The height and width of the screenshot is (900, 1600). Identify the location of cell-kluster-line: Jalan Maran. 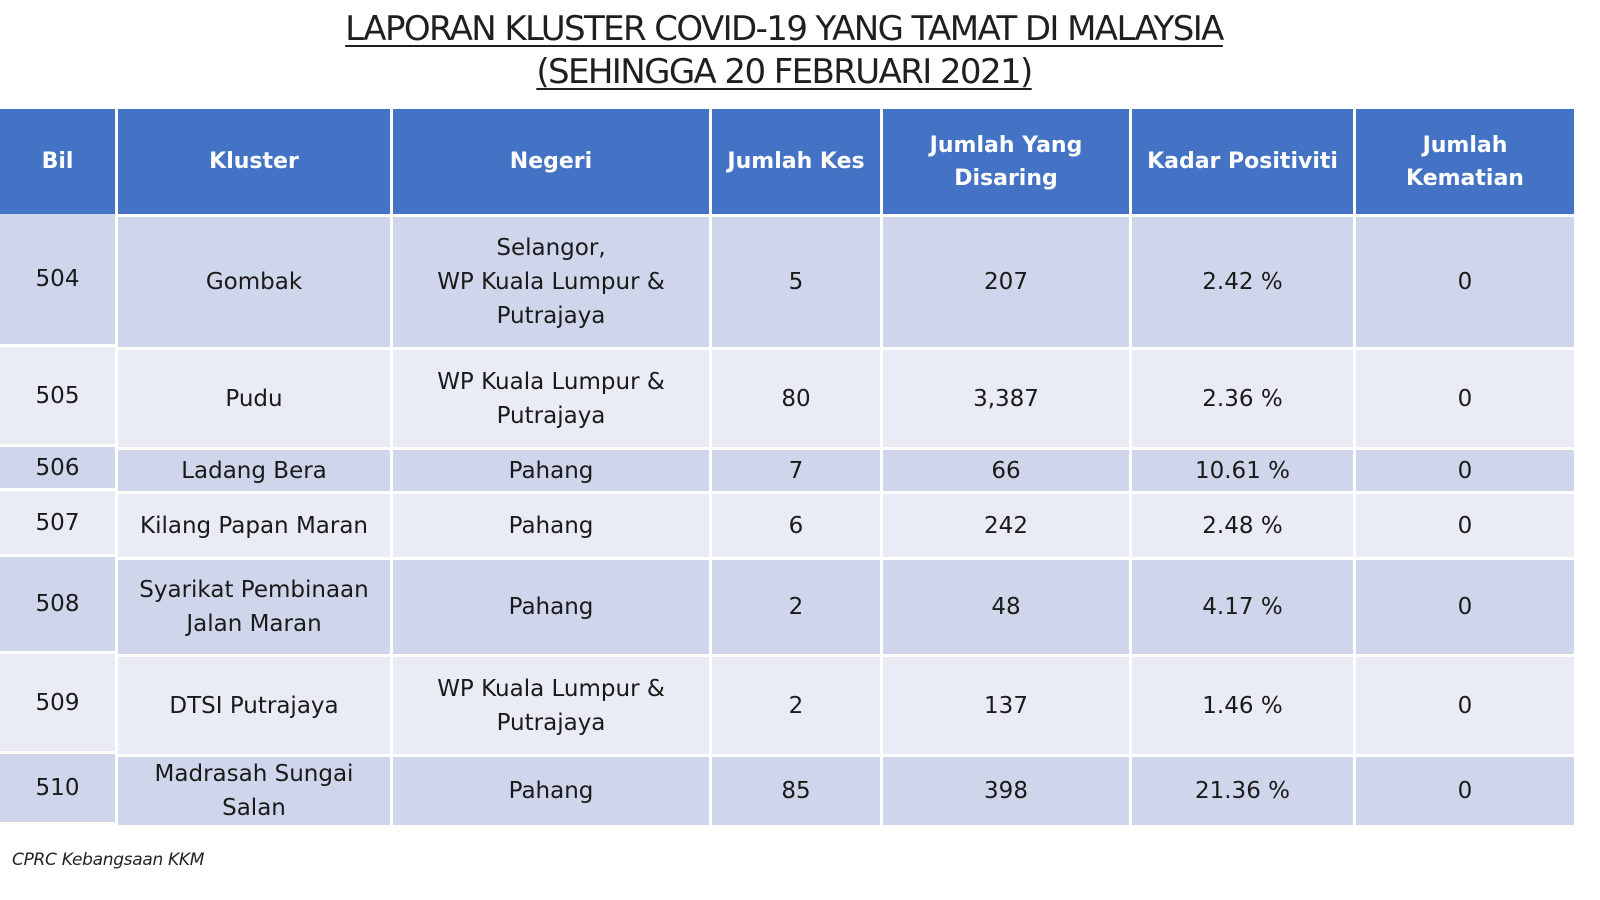
(254, 624).